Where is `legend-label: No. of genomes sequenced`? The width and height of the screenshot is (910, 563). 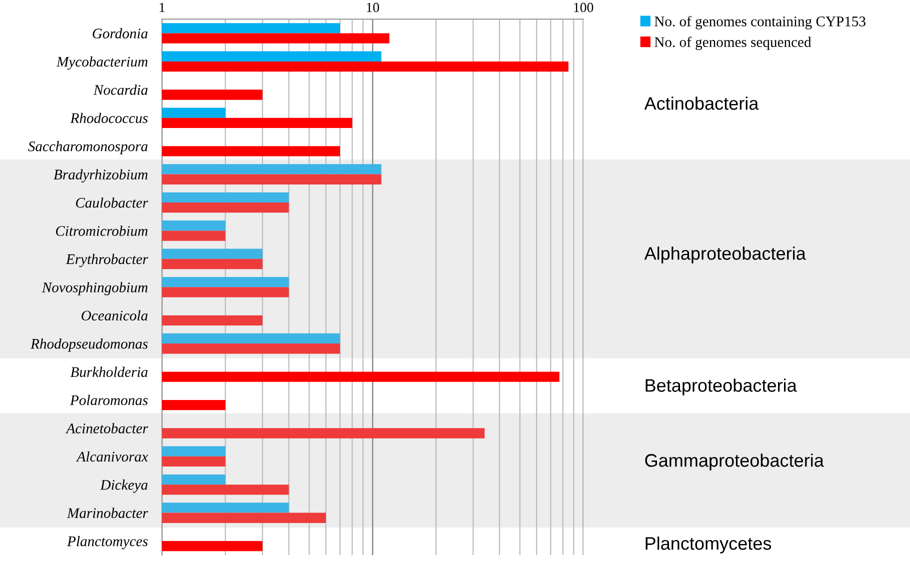
legend-label: No. of genomes sequenced is located at coordinates (733, 43).